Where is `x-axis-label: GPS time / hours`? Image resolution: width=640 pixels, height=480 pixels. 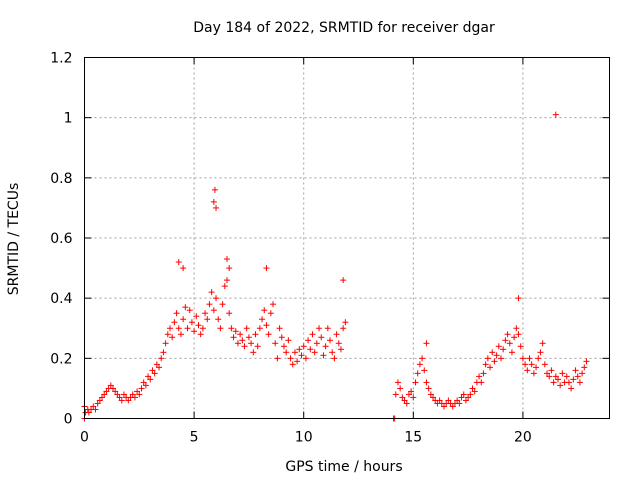
x-axis-label: GPS time / hours is located at coordinates (343, 467).